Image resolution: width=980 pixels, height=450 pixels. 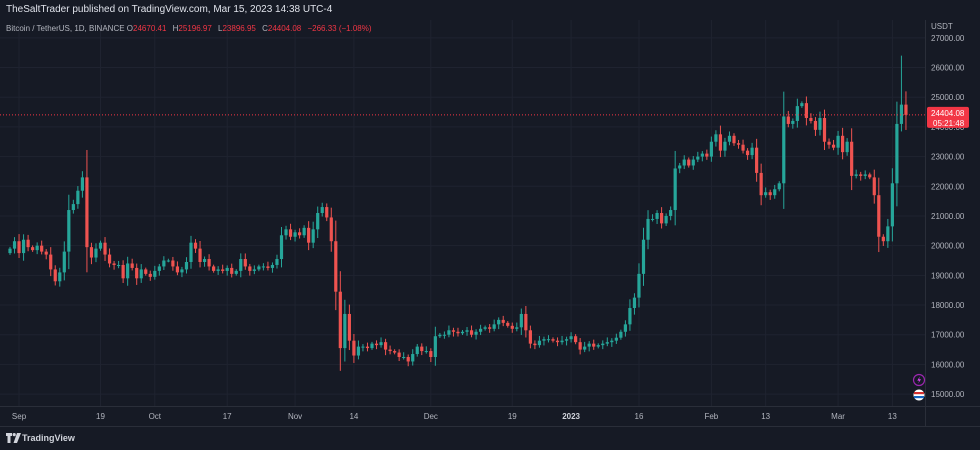 I want to click on flag-icon, so click(x=919, y=395).